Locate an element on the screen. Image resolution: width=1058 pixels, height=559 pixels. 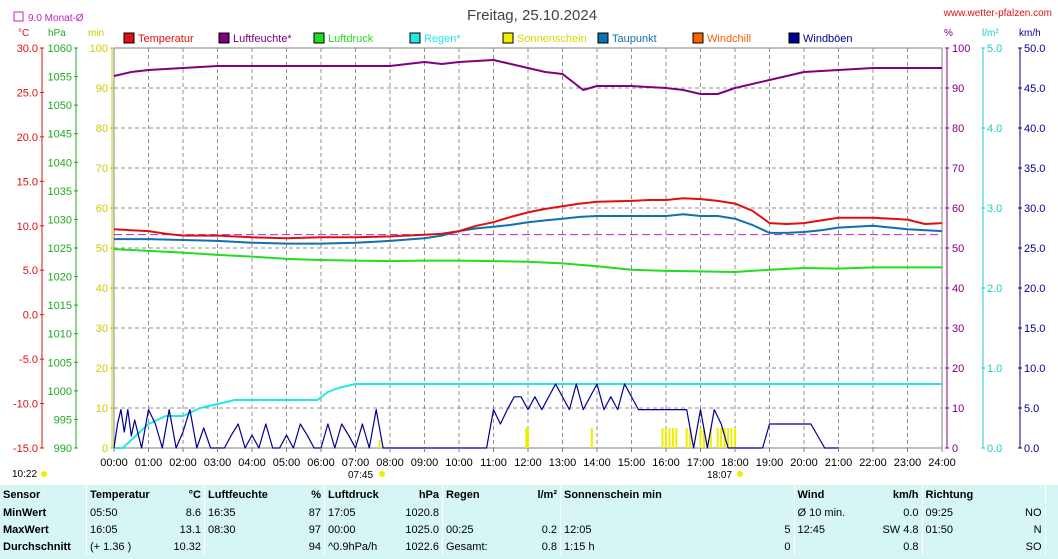
max-wind-value: SW 4.8 is located at coordinates (900, 529).